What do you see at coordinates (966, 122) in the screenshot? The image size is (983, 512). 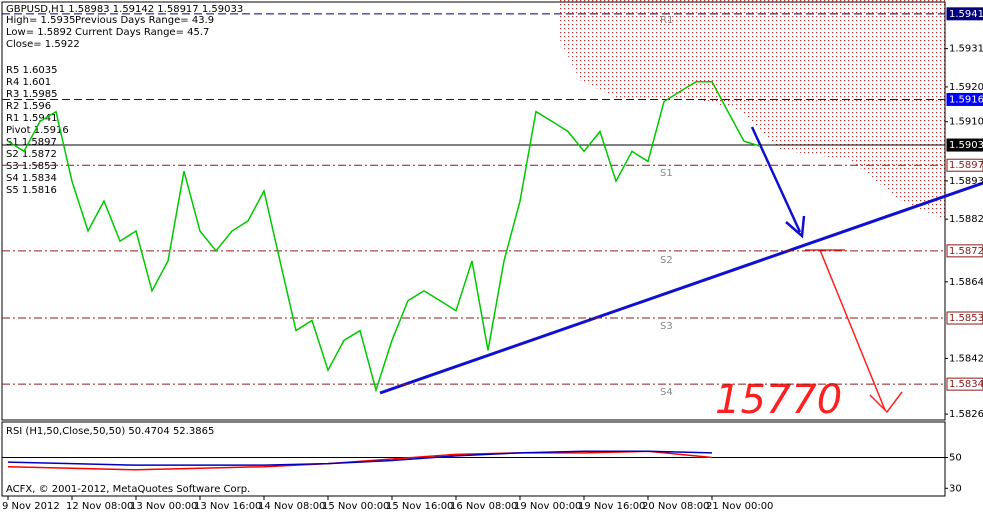 I see `y-tick-label: 1.59100` at bounding box center [966, 122].